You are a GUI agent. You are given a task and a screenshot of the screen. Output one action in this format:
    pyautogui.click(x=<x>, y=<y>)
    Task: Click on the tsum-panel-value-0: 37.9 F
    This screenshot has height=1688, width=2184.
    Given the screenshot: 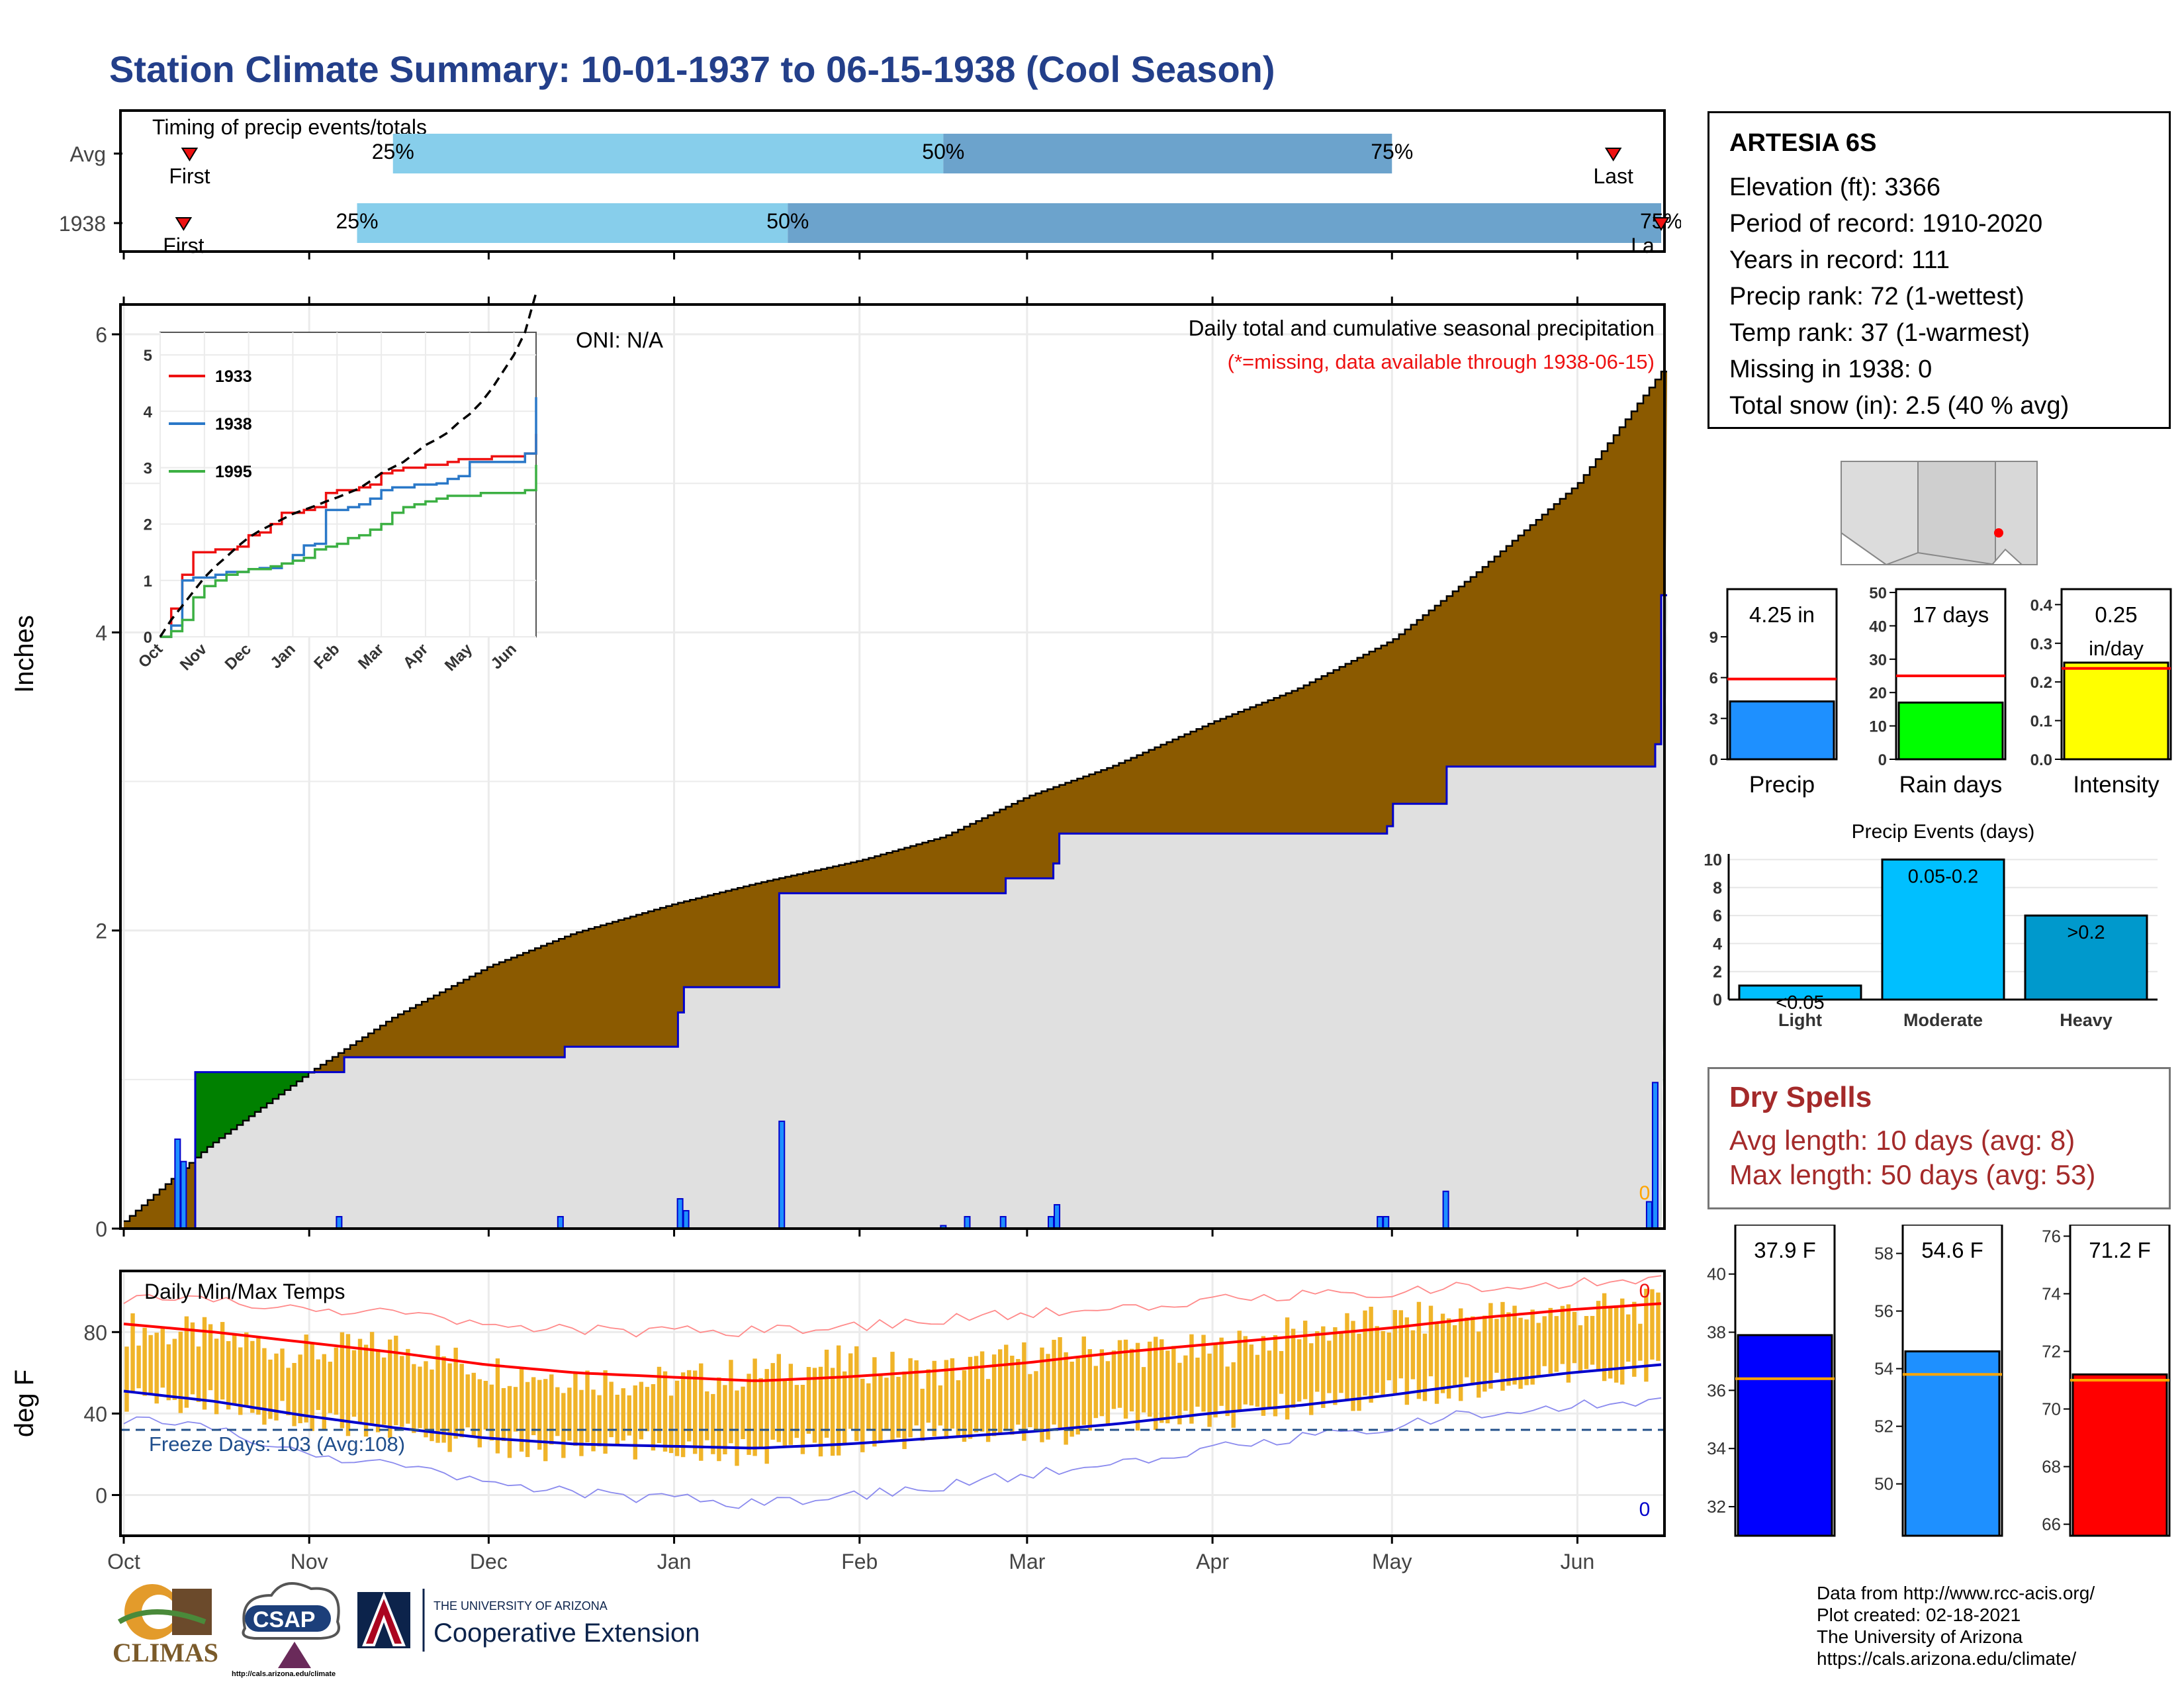 What is the action you would take?
    pyautogui.click(x=1785, y=1250)
    